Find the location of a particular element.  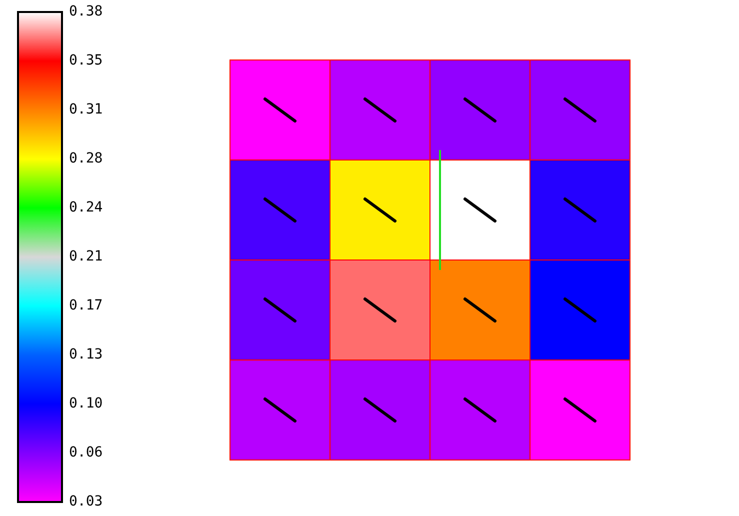

color-bar-label: 0.17 is located at coordinates (86, 306).